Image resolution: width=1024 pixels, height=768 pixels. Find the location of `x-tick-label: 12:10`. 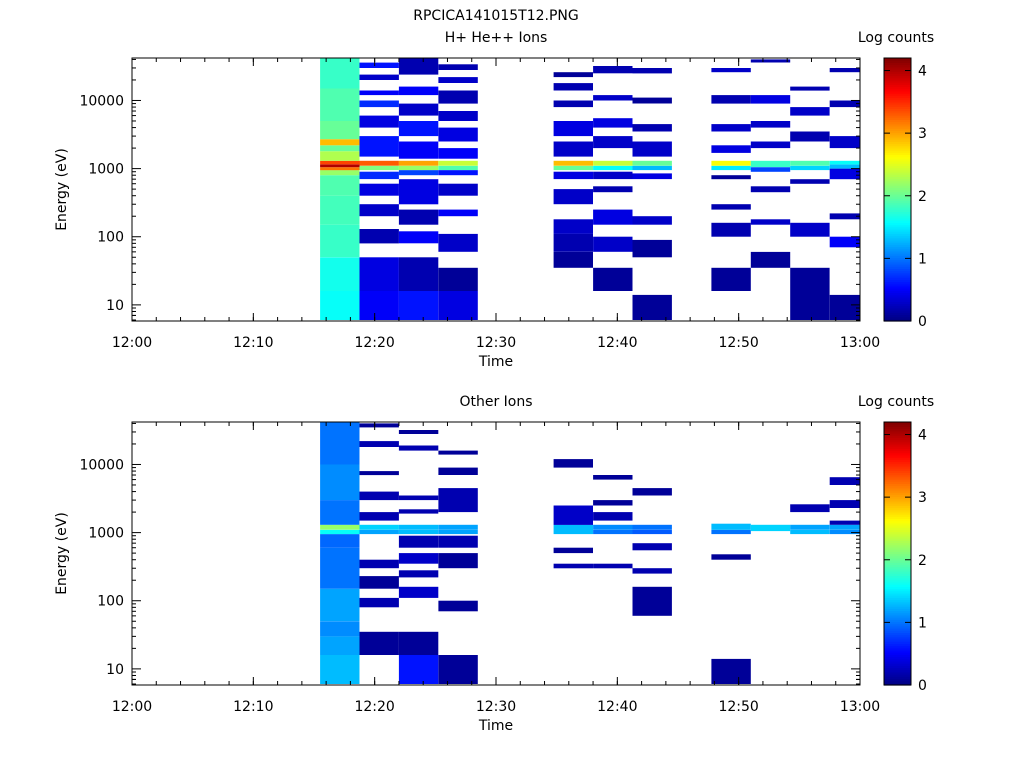

x-tick-label: 12:10 is located at coordinates (253, 343).